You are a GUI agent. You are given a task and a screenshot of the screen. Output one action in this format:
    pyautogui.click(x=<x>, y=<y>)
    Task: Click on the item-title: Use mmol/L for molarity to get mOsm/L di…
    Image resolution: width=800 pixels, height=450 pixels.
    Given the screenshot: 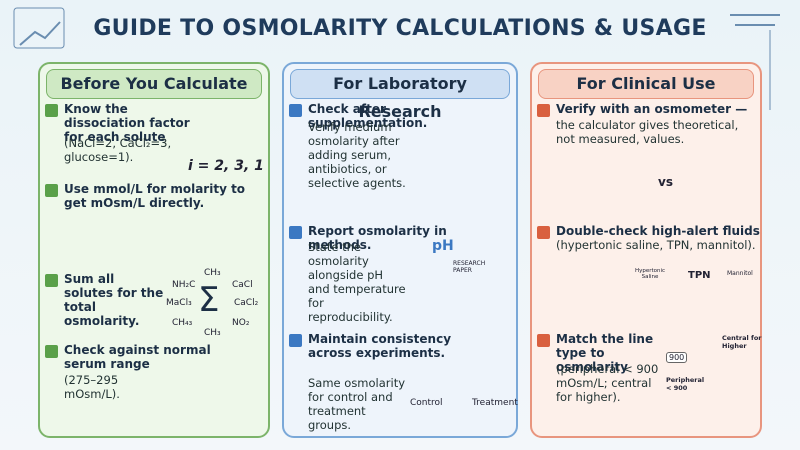 What is the action you would take?
    pyautogui.click(x=155, y=196)
    